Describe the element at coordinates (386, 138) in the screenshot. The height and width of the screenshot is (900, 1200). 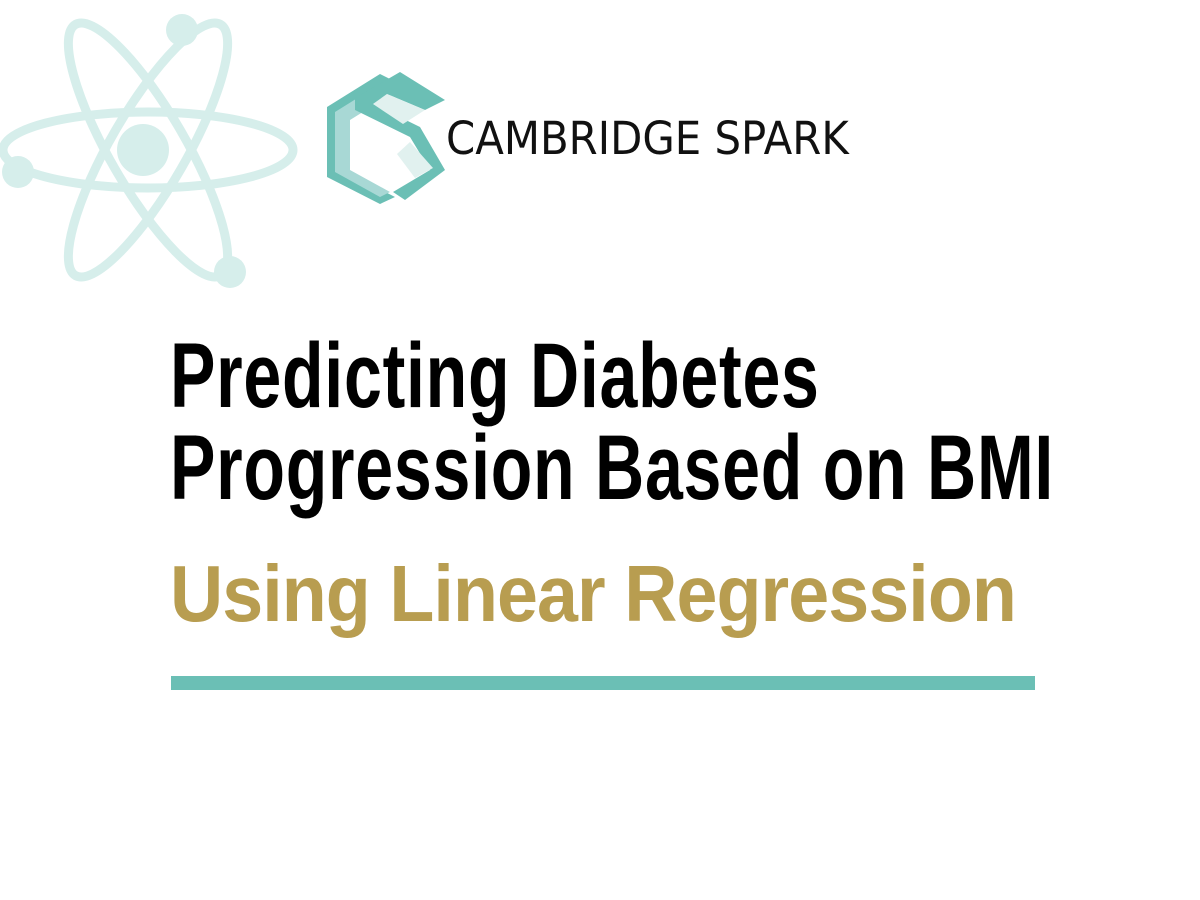
I see `cambridge-spark-logo` at that location.